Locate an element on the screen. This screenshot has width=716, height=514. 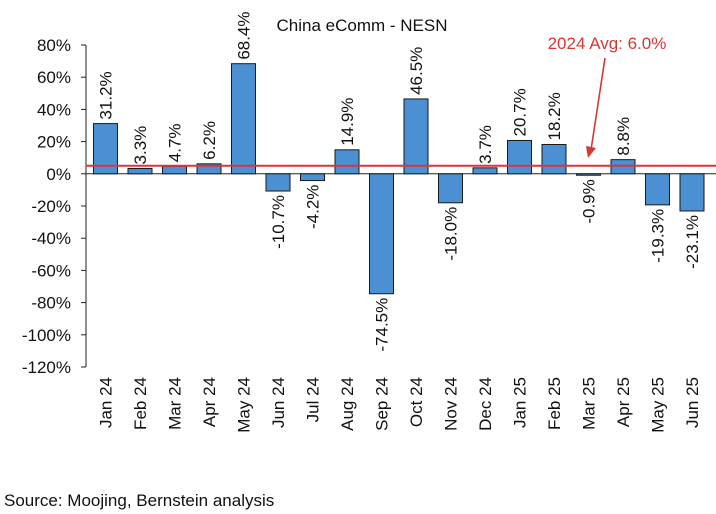
data-label: 31.2% is located at coordinates (106, 95).